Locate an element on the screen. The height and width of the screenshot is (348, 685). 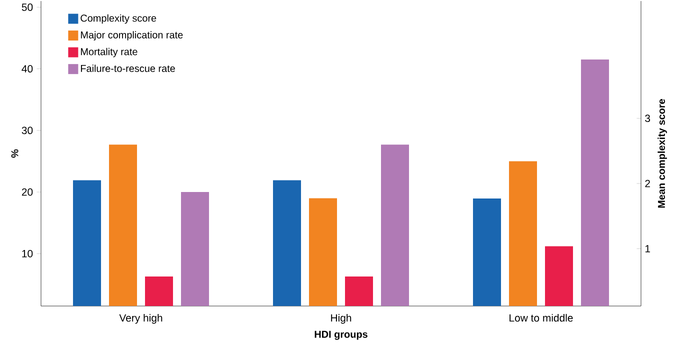
legend-label: Failure-to-rescue rate is located at coordinates (128, 68).